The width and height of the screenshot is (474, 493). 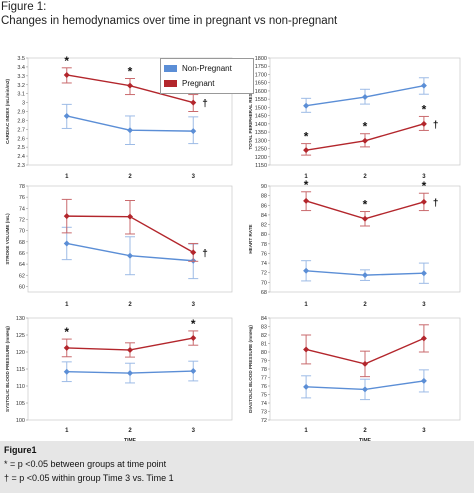 What do you see at coordinates (198, 68) in the screenshot?
I see `legend-item-non-pregnant: Non-Pregnant` at bounding box center [198, 68].